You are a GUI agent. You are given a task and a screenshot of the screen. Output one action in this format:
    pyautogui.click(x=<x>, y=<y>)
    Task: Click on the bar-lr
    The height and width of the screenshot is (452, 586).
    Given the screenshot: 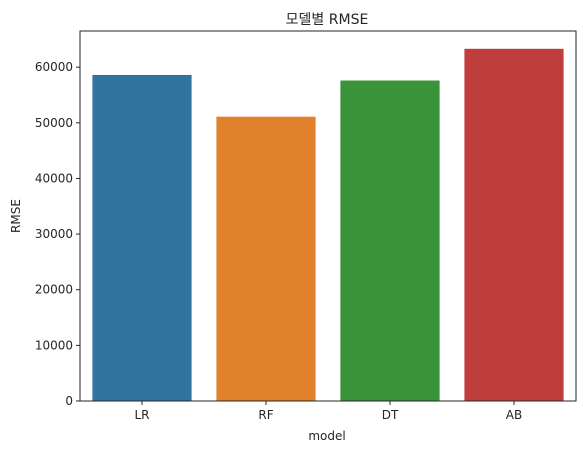 What is the action you would take?
    pyautogui.click(x=142, y=237)
    